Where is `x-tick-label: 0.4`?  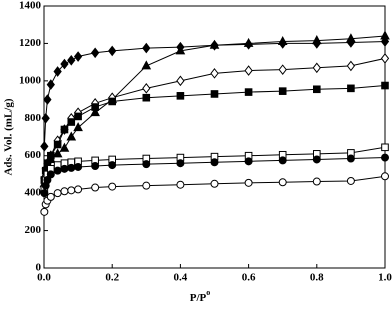 x-tick-label: 0.4 is located at coordinates (181, 278).